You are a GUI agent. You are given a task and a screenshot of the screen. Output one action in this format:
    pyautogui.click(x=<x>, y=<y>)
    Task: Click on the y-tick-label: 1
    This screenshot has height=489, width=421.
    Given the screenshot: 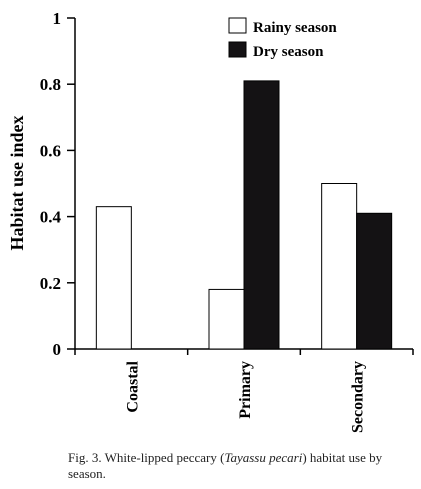 What is the action you would take?
    pyautogui.click(x=57, y=18)
    